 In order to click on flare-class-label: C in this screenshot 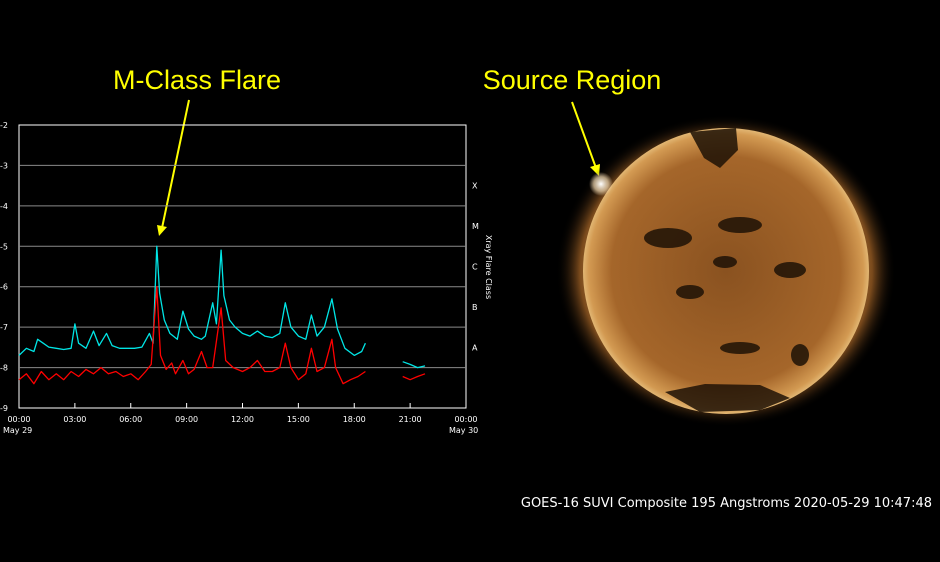, I will do `click(475, 267)`.